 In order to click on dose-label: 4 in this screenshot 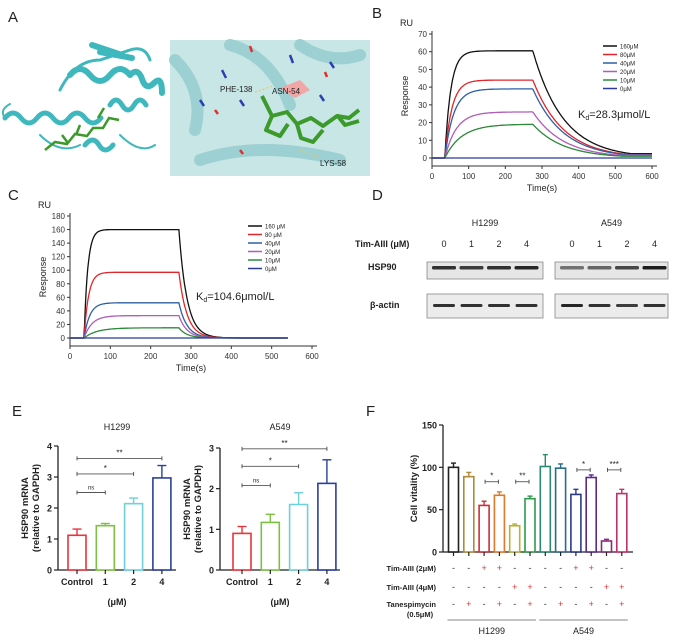, I will do `click(526, 244)`.